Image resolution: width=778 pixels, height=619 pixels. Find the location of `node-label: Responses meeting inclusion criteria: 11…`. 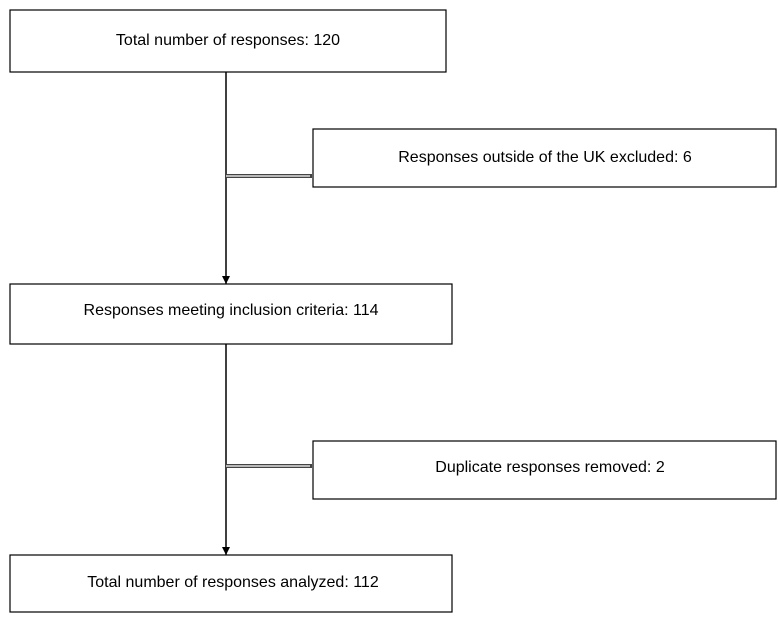

node-label: Responses meeting inclusion criteria: 11… is located at coordinates (231, 310).